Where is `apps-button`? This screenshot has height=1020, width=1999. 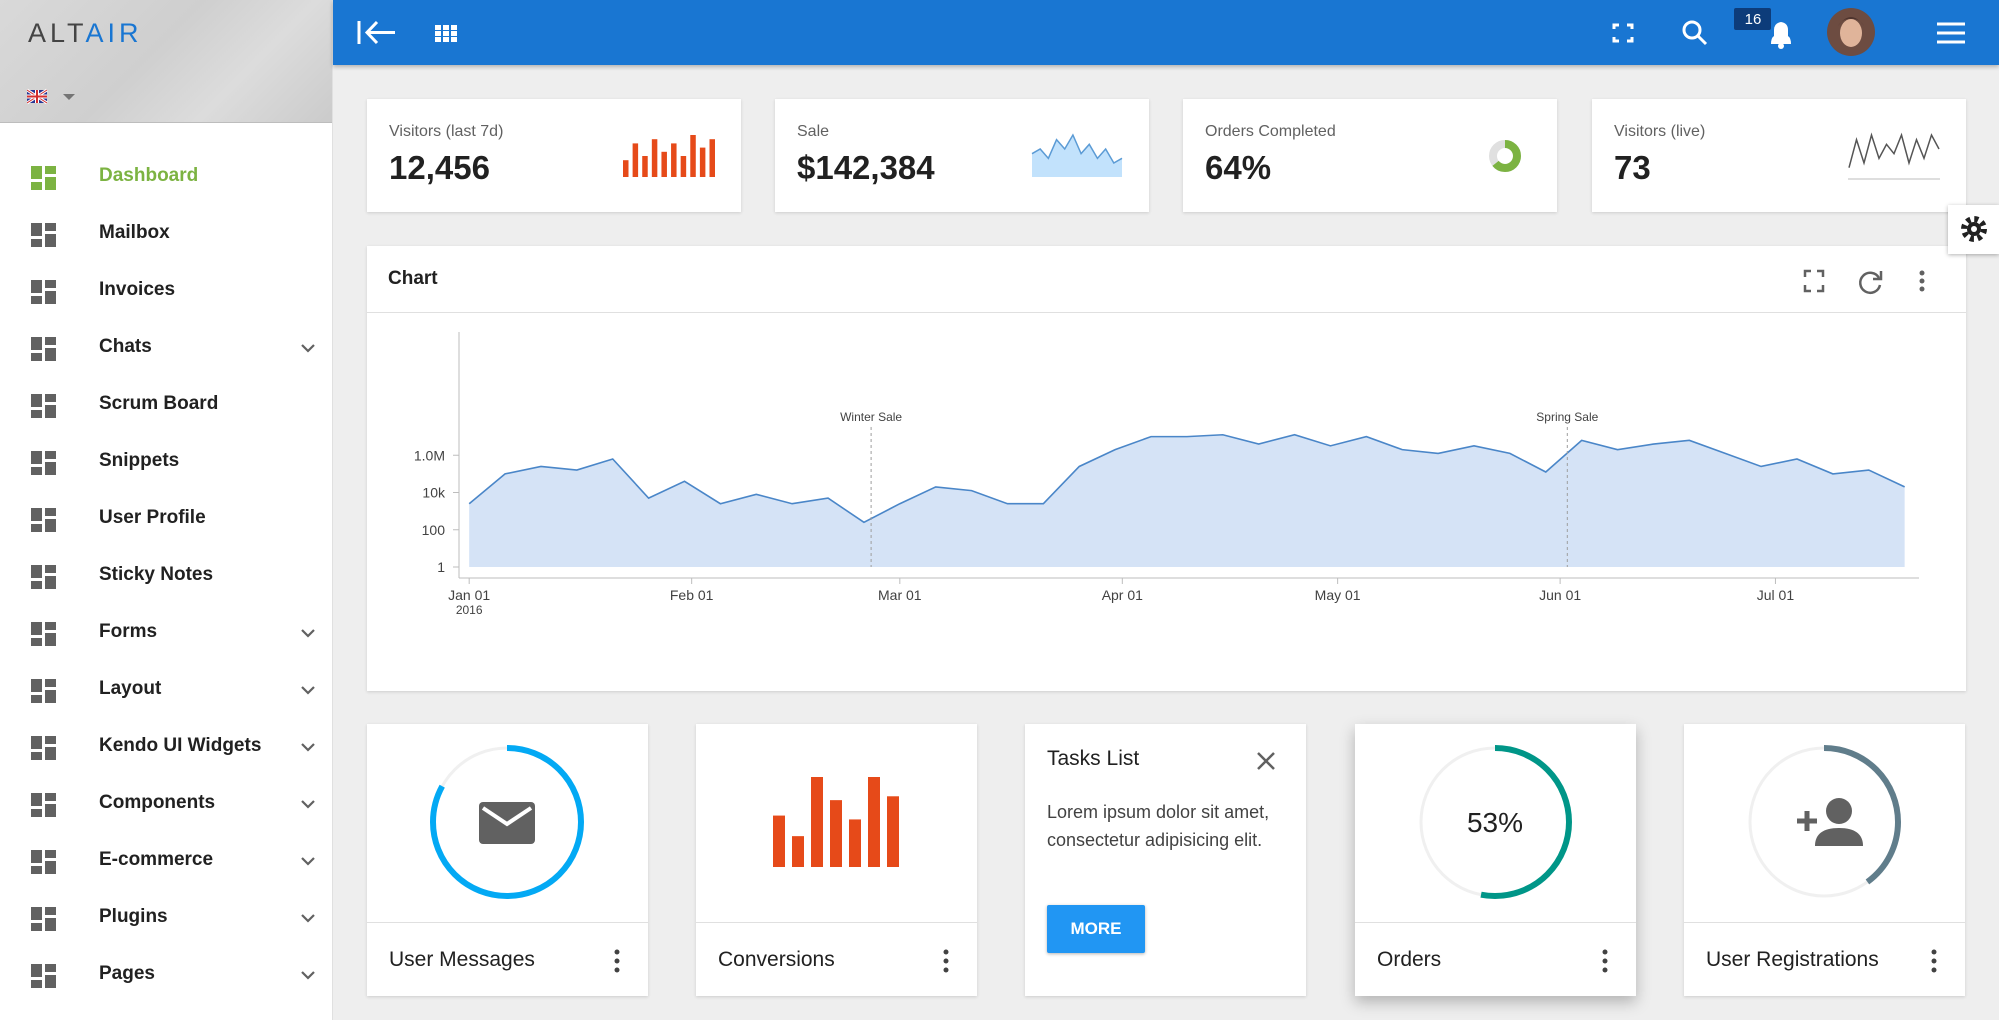 apps-button is located at coordinates (446, 33).